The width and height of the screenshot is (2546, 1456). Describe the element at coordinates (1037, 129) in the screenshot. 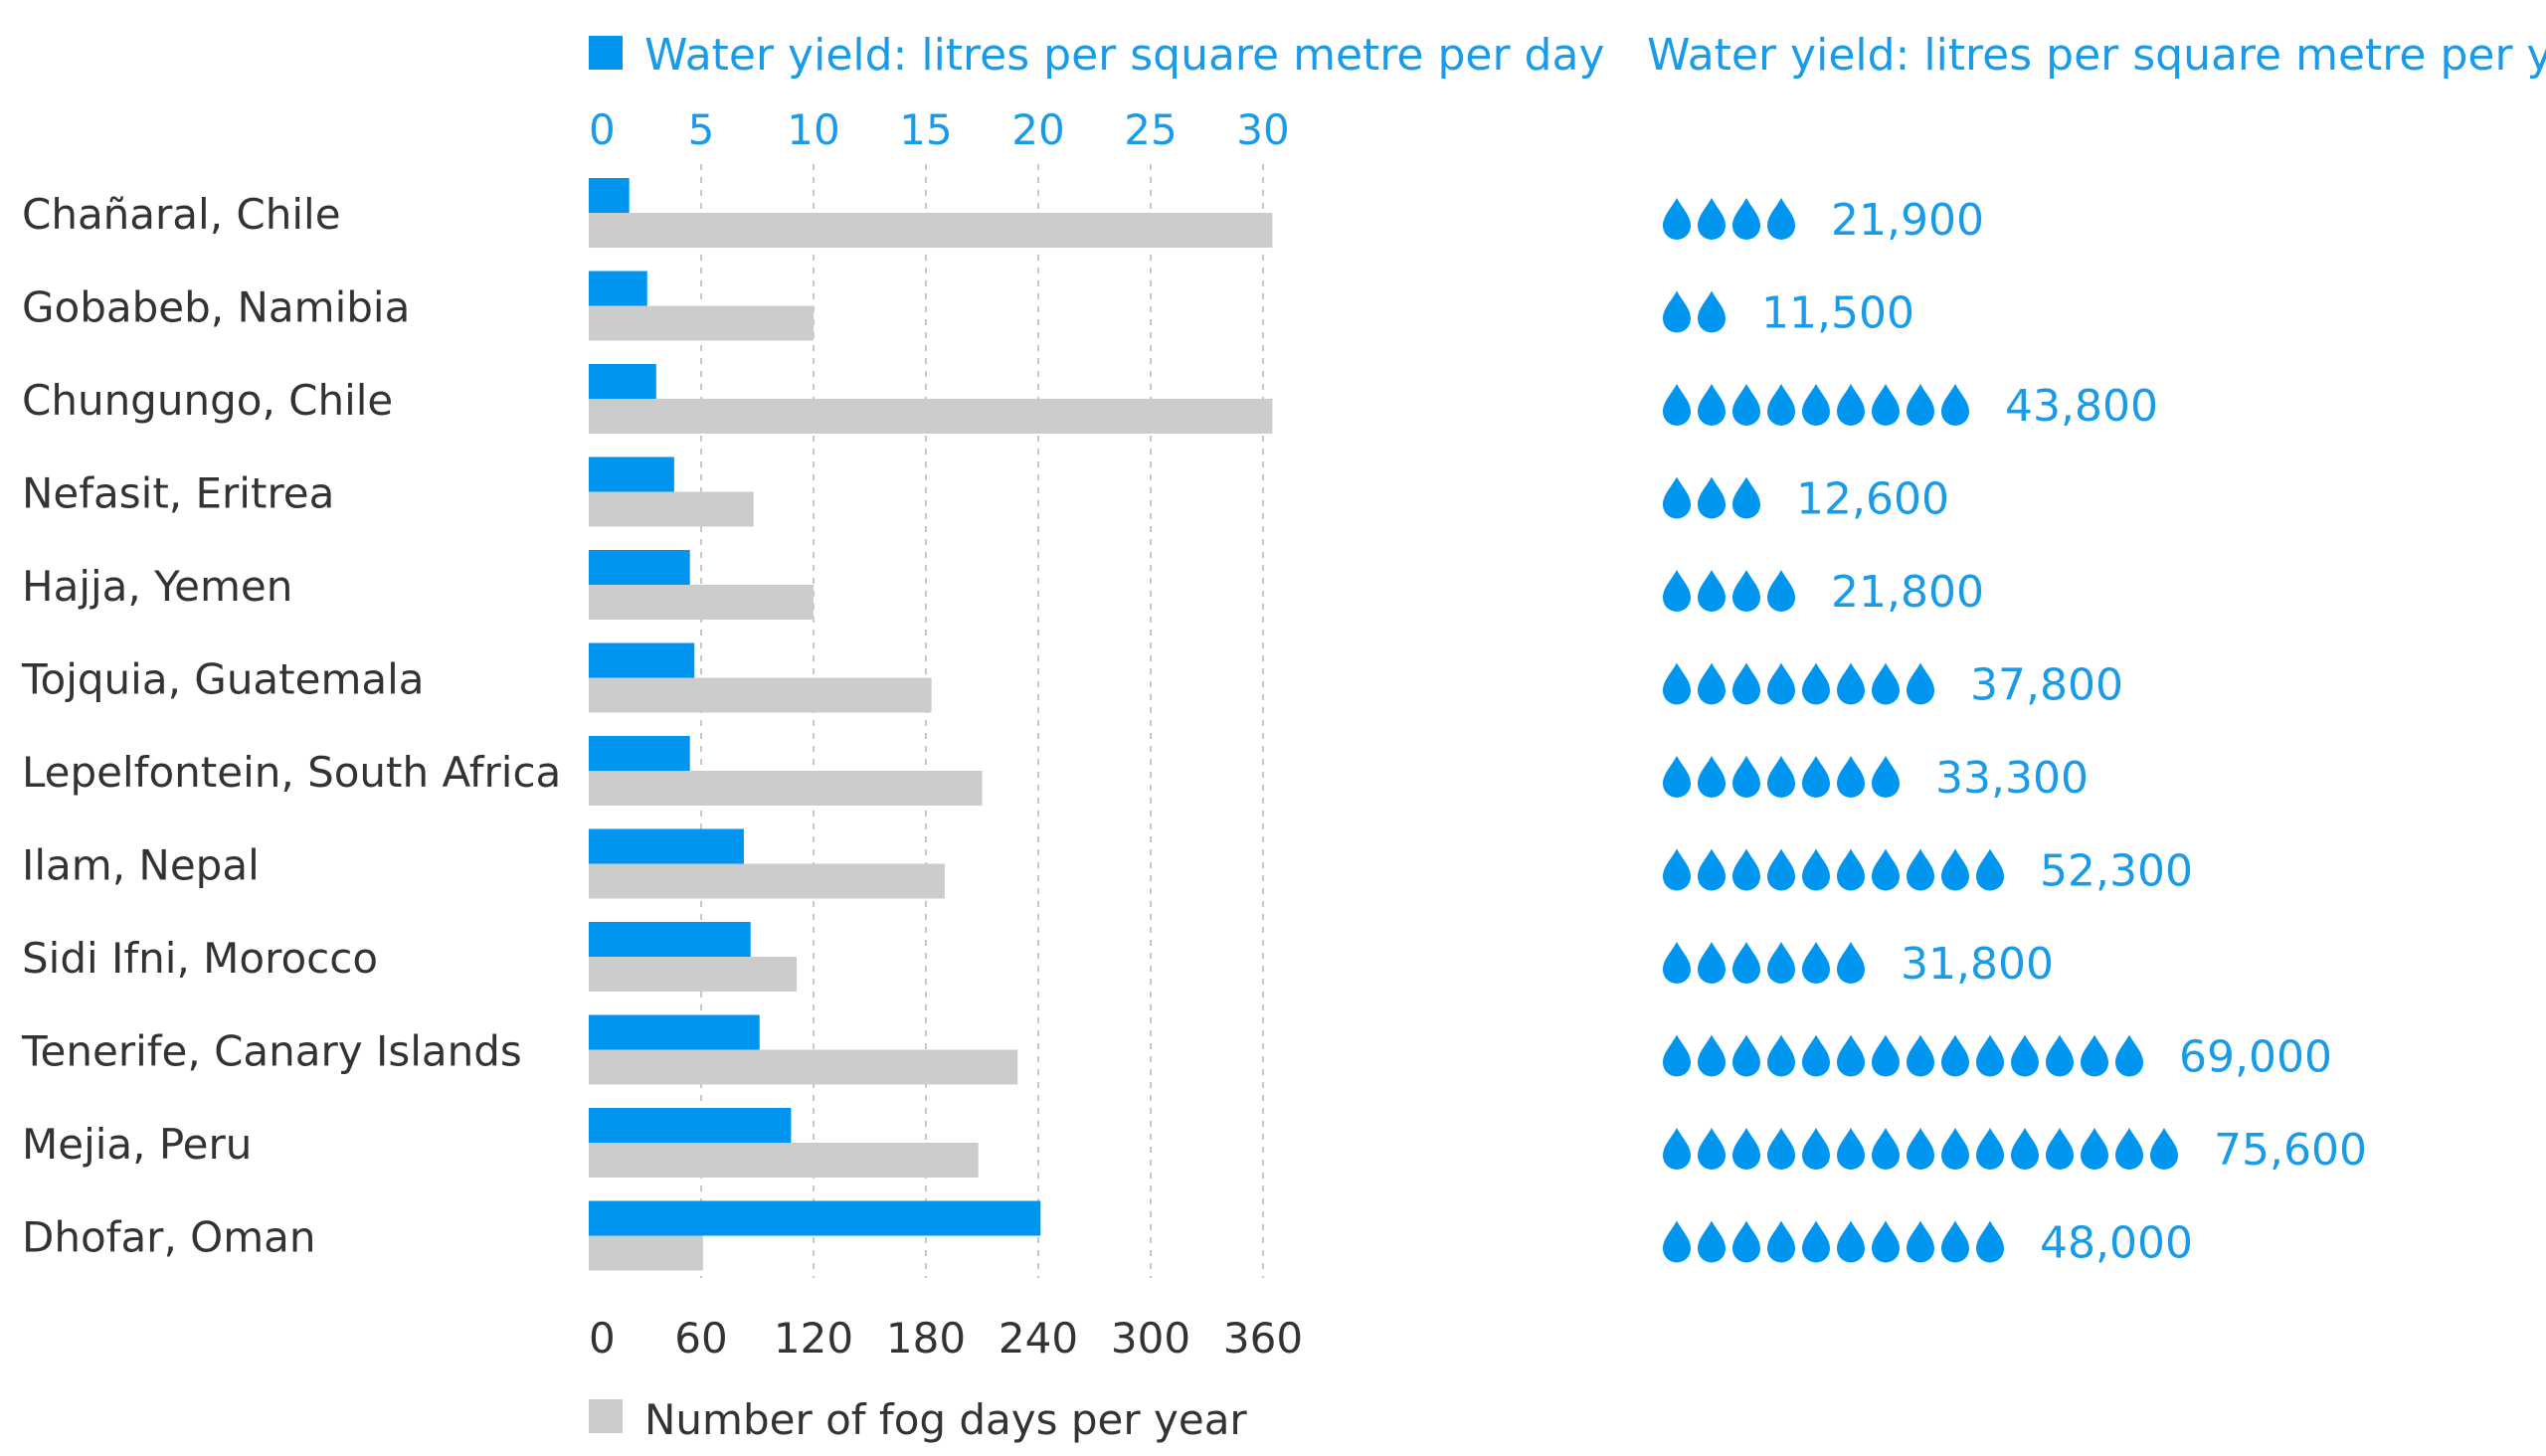

I see `top-axis-tick-label: 20` at that location.